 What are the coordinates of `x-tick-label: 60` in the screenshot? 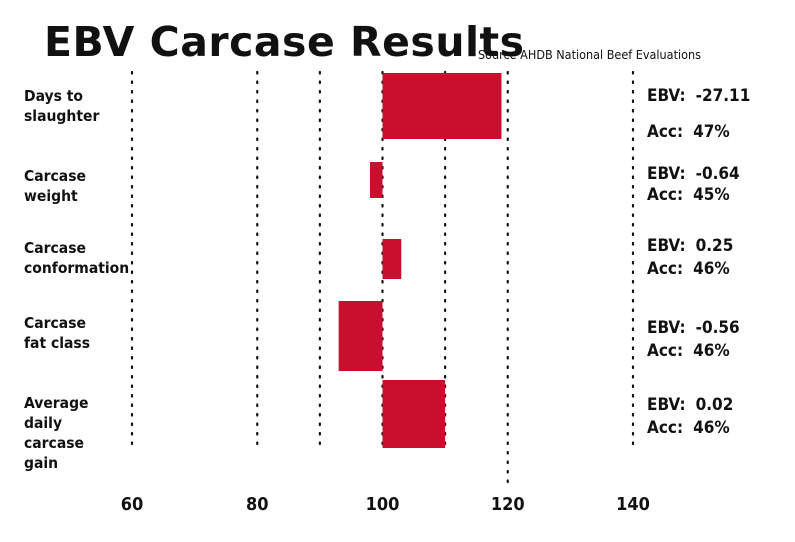 It's located at (132, 504).